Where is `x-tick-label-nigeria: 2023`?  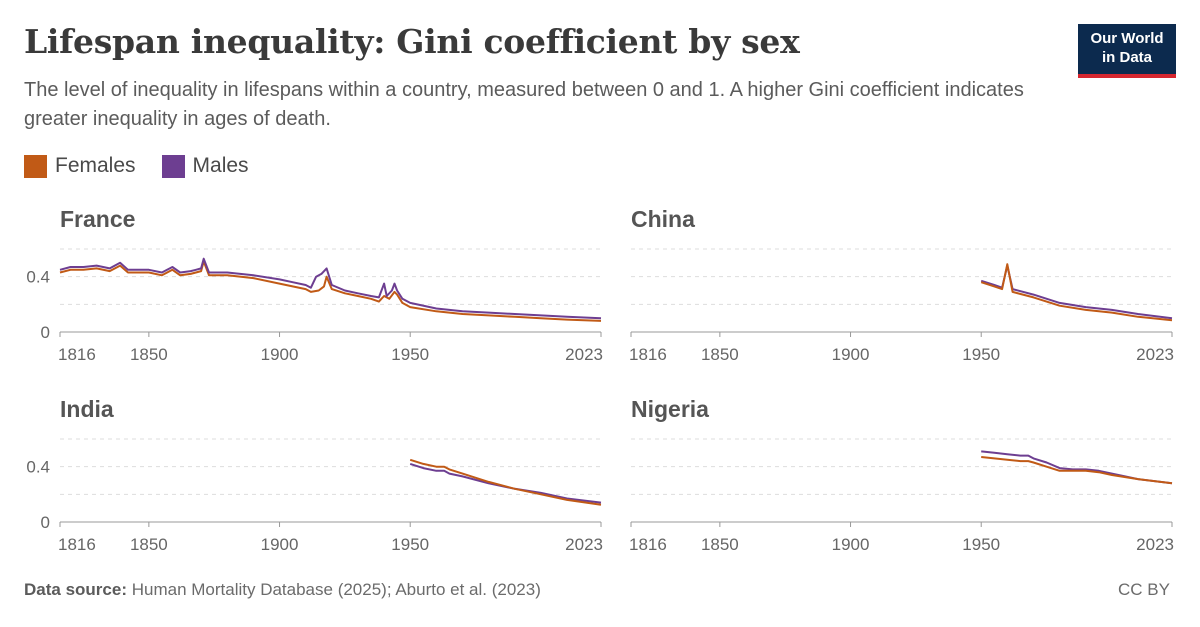
x-tick-label-nigeria: 2023 is located at coordinates (1155, 544).